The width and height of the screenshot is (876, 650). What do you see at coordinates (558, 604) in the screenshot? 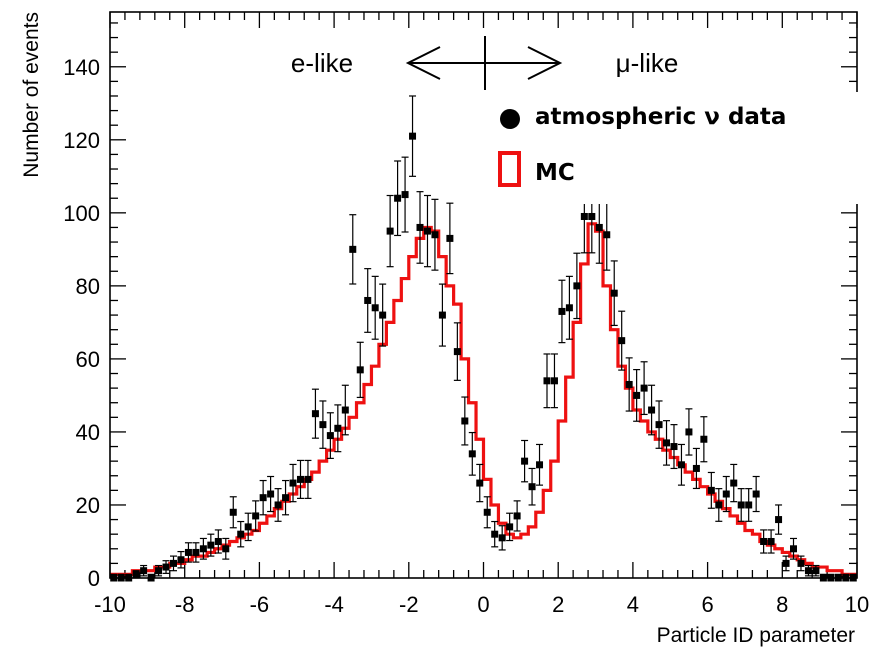
I see `x-tick-label: 2` at bounding box center [558, 604].